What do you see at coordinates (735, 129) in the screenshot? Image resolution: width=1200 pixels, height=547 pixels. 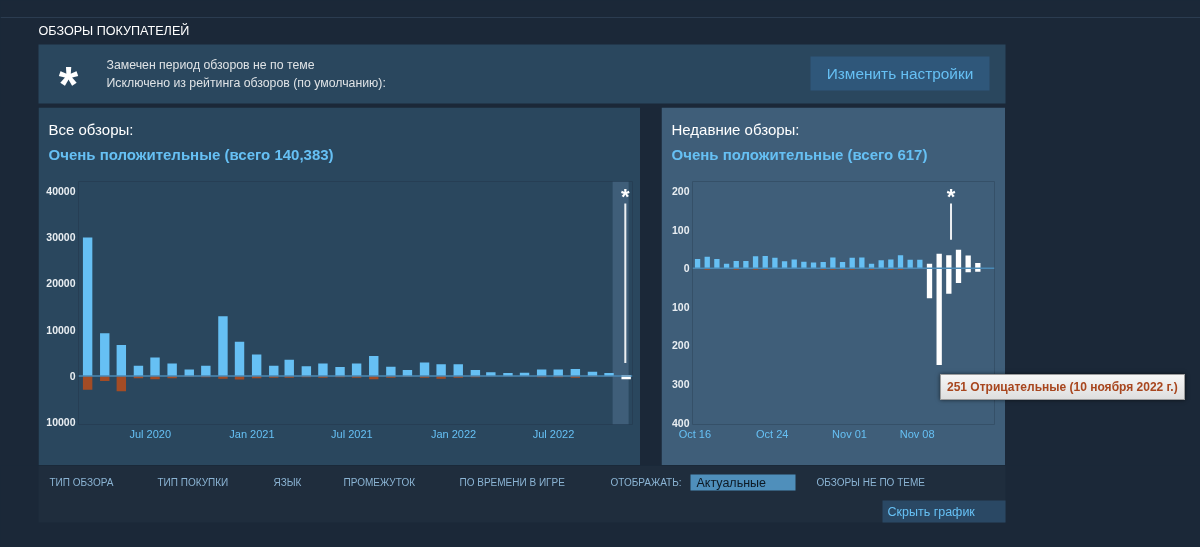 I see `chart-title: Недавние обзоры:` at bounding box center [735, 129].